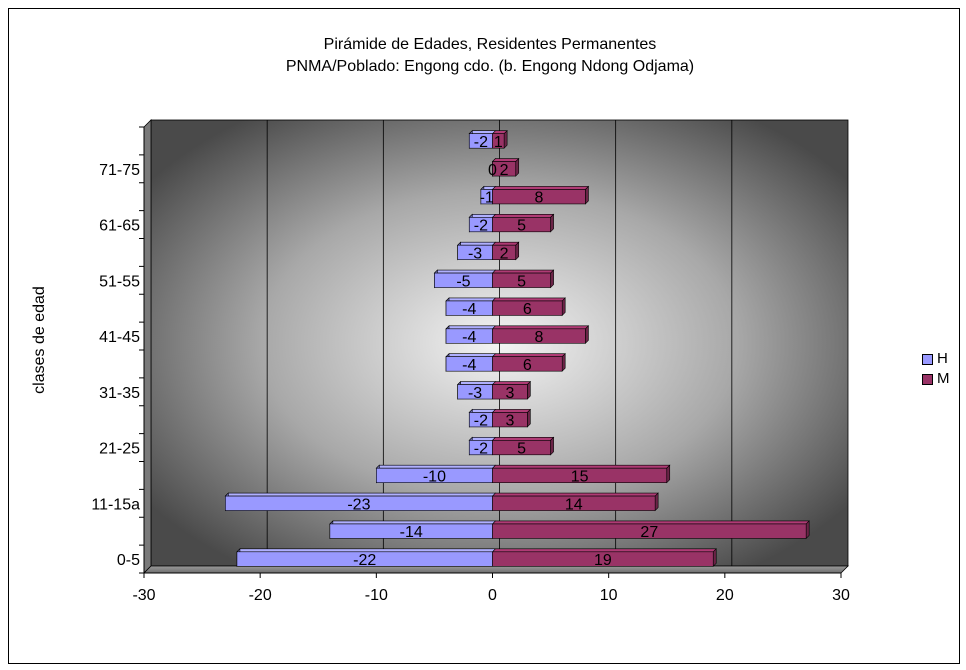  I want to click on x-tick-label: 10, so click(609, 595).